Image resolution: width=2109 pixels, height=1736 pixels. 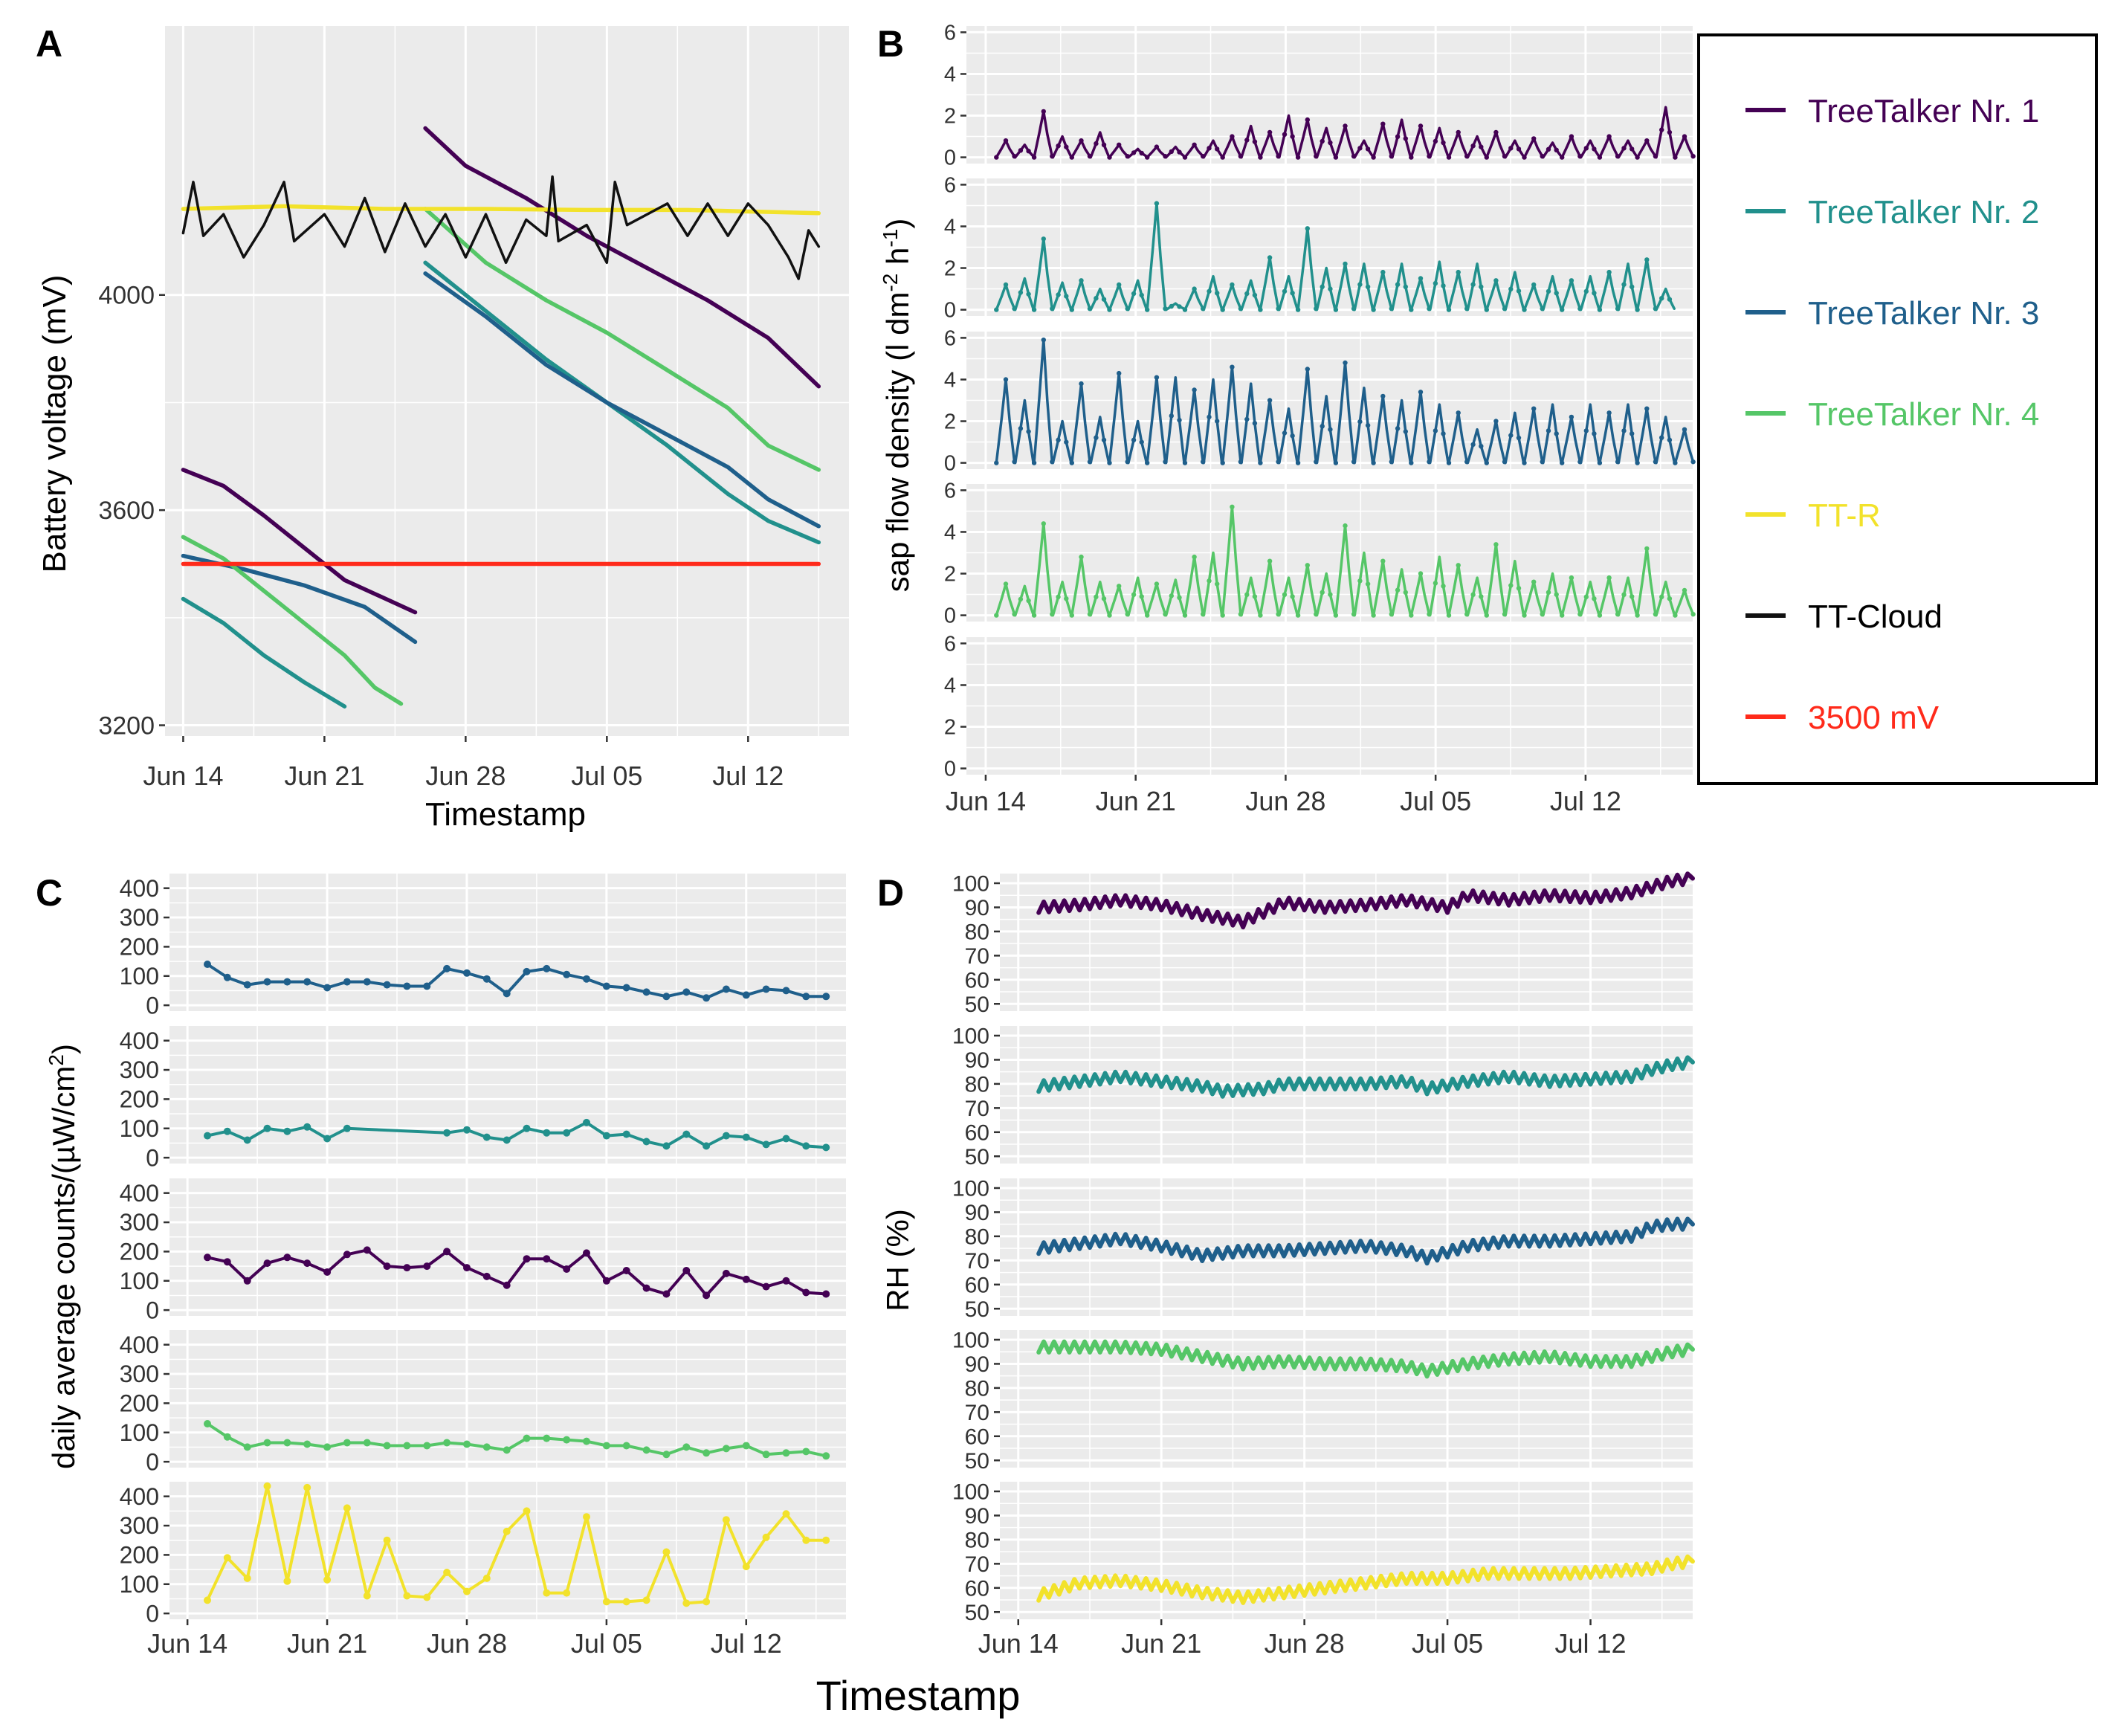 What do you see at coordinates (977, 956) in the screenshot?
I see `panel-d-ytick-label: 70` at bounding box center [977, 956].